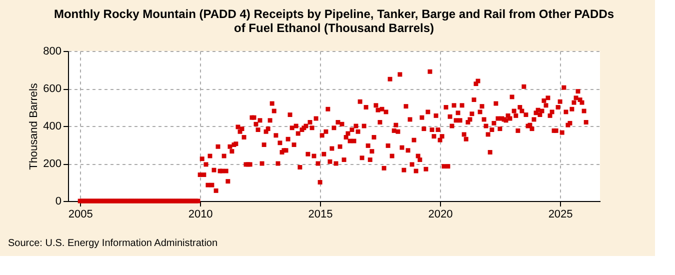 This screenshot has width=675, height=275. What do you see at coordinates (440, 214) in the screenshot?
I see `x-tick-label: 2020` at bounding box center [440, 214].